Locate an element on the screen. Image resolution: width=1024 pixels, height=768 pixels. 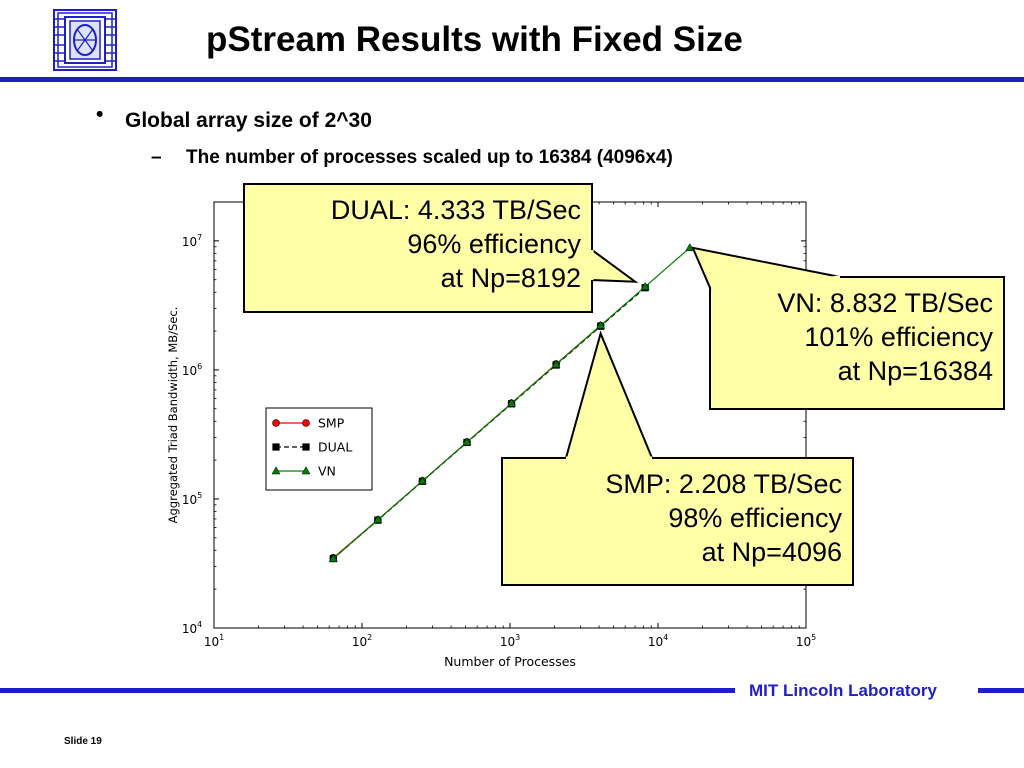
x-tick-label: 10⁴ is located at coordinates (658, 641).